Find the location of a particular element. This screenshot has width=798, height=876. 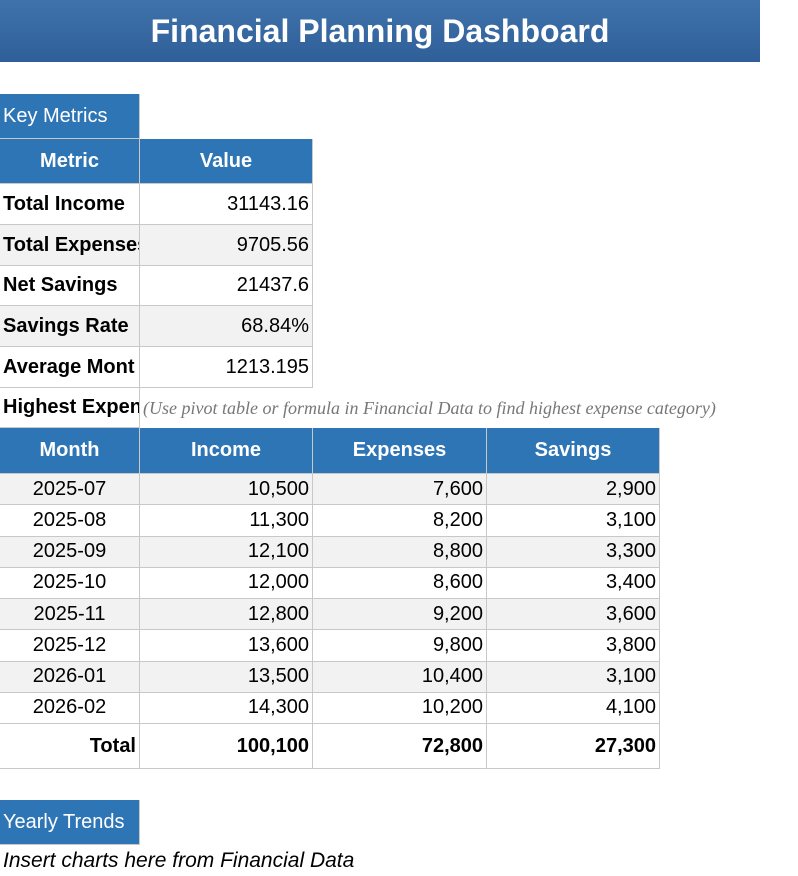

amount-cell: 4,100 is located at coordinates (573, 708).